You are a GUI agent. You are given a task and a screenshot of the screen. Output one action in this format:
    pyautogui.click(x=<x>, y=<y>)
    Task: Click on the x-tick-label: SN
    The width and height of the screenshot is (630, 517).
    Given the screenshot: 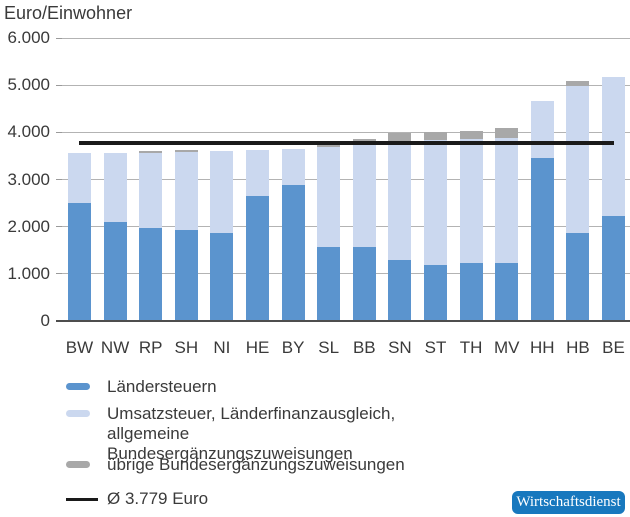 What is the action you would take?
    pyautogui.click(x=400, y=347)
    